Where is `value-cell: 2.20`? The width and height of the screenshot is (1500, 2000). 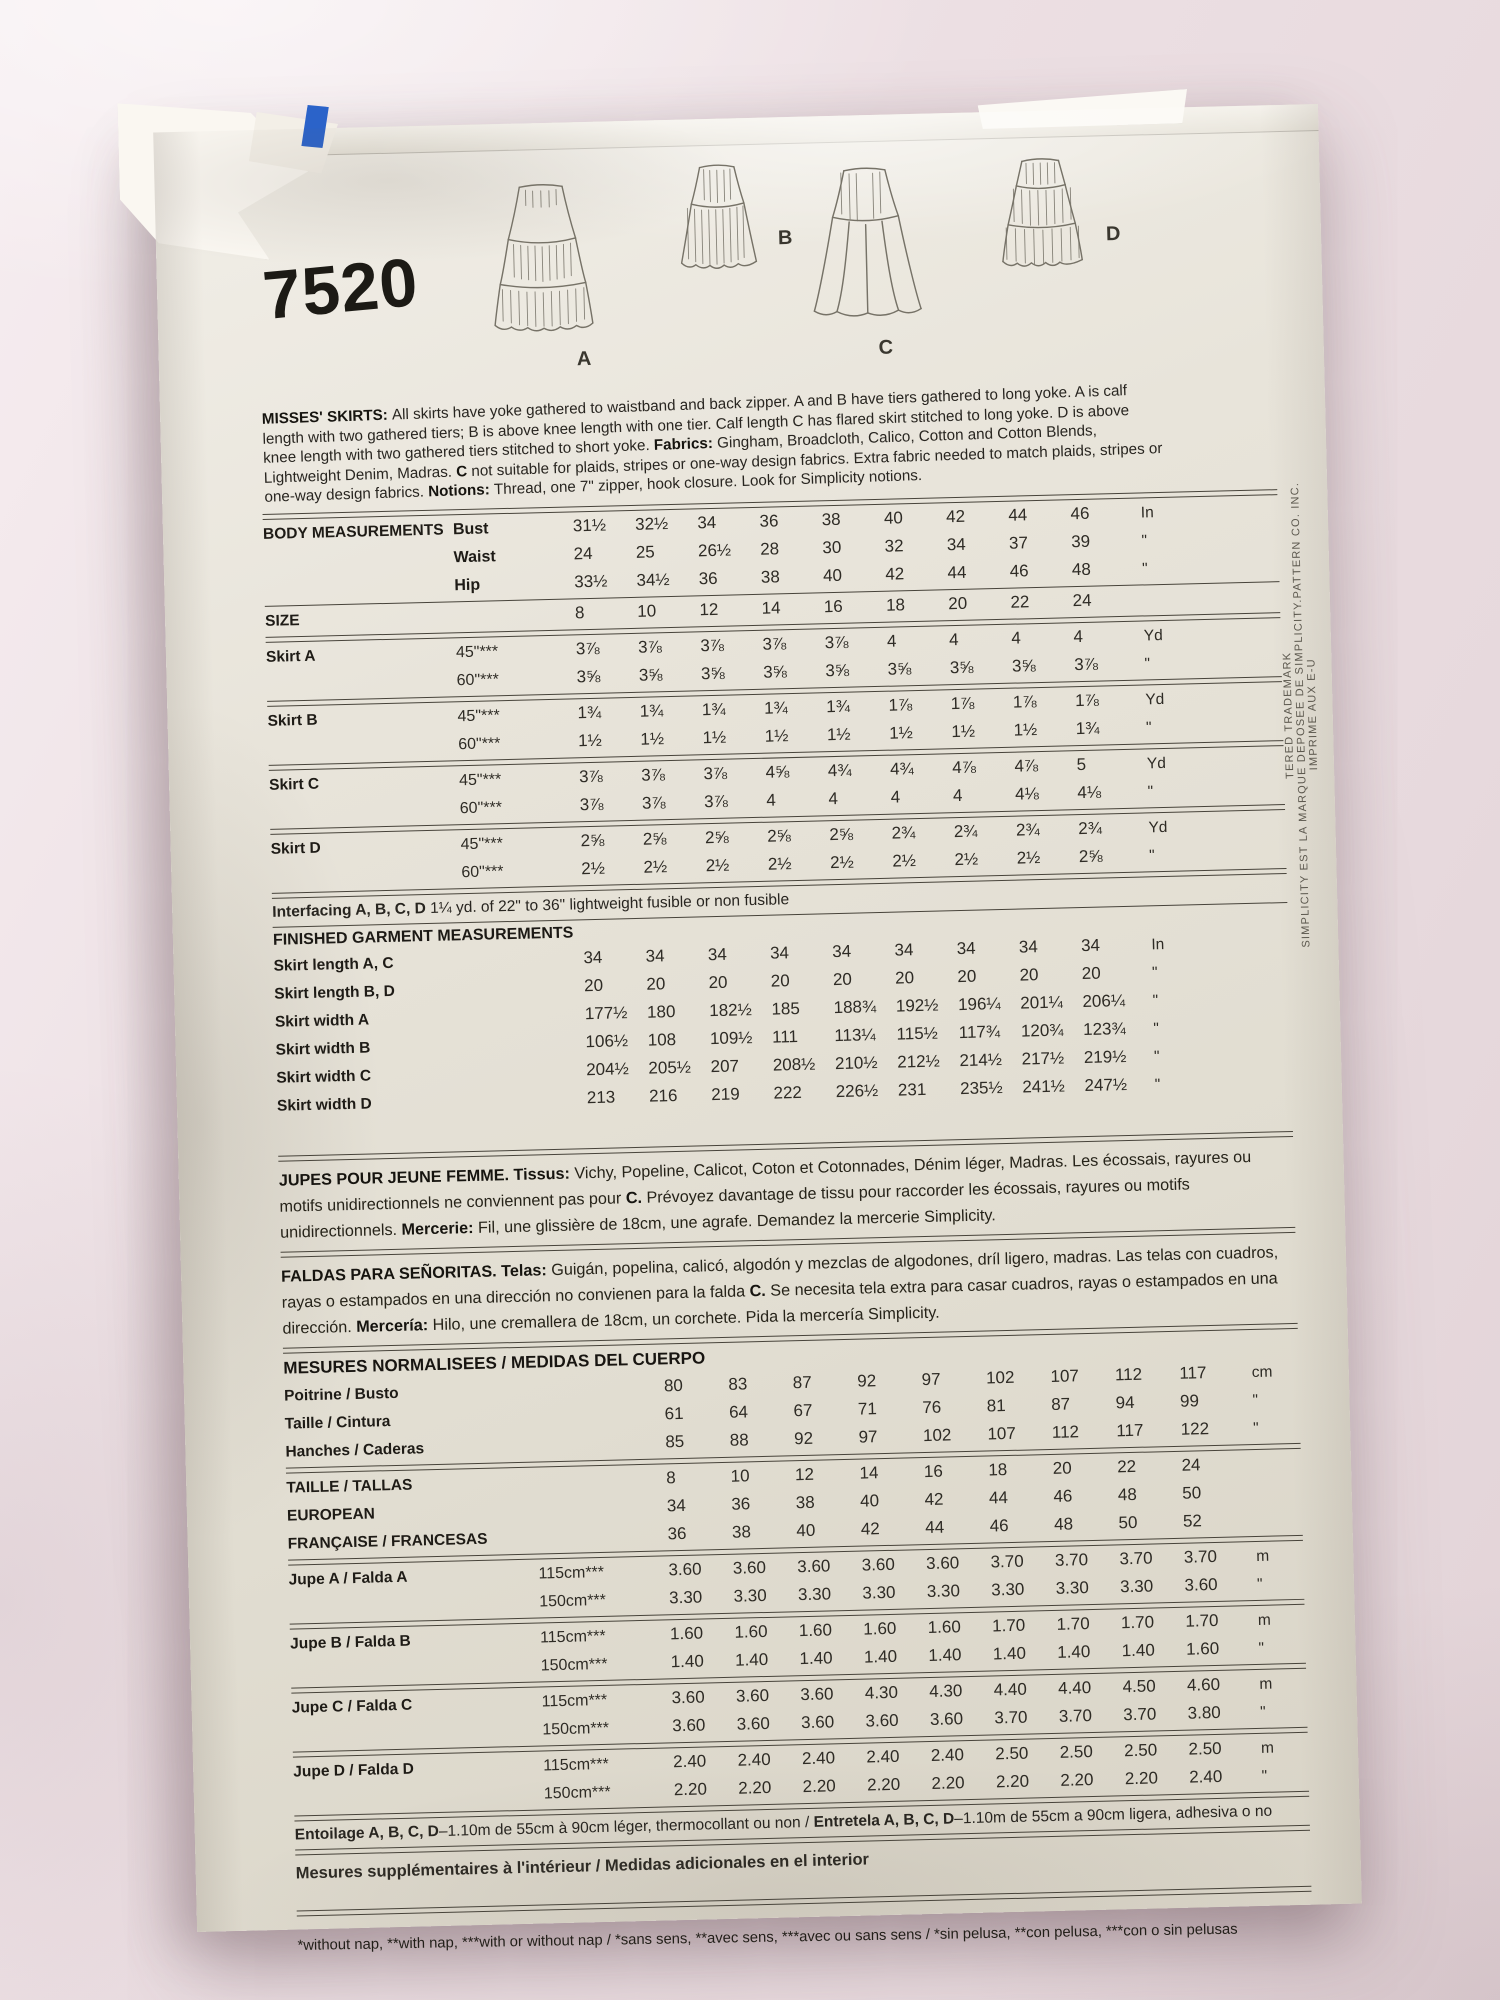
value-cell: 2.20 is located at coordinates (755, 1787).